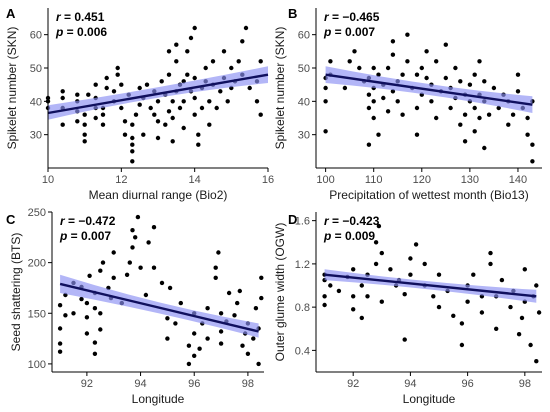  What do you see at coordinates (48, 180) in the screenshot?
I see `x-tick-label: 10` at bounding box center [48, 180].